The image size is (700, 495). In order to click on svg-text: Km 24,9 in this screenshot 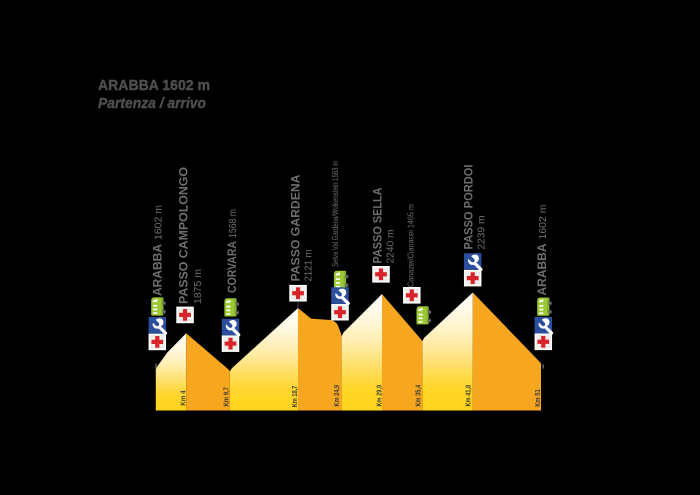, I will do `click(336, 396)`.